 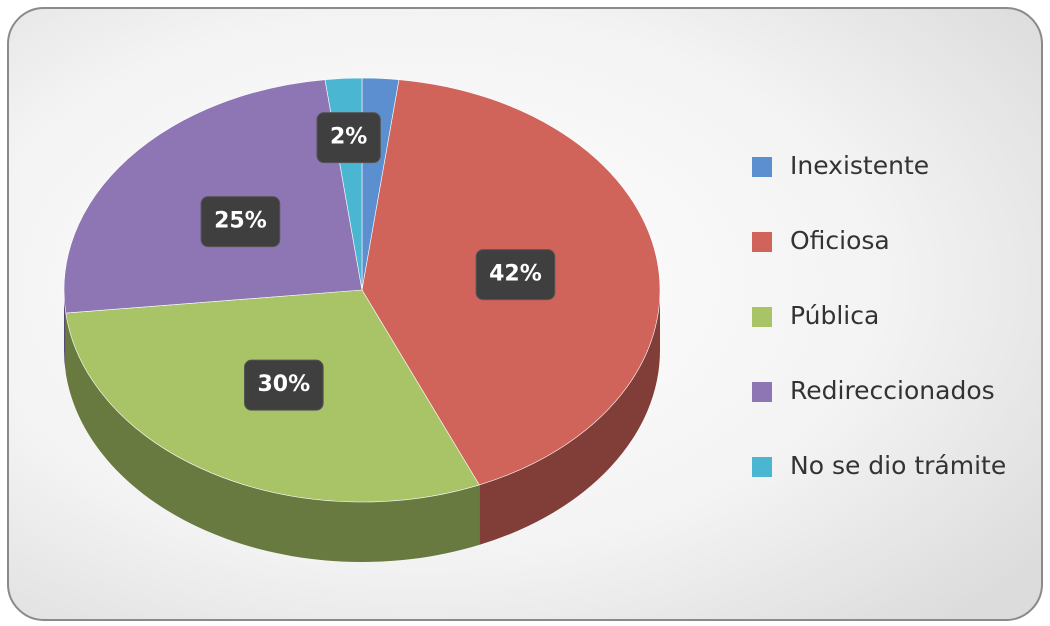 What do you see at coordinates (834, 315) in the screenshot?
I see `legend-label: Pública` at bounding box center [834, 315].